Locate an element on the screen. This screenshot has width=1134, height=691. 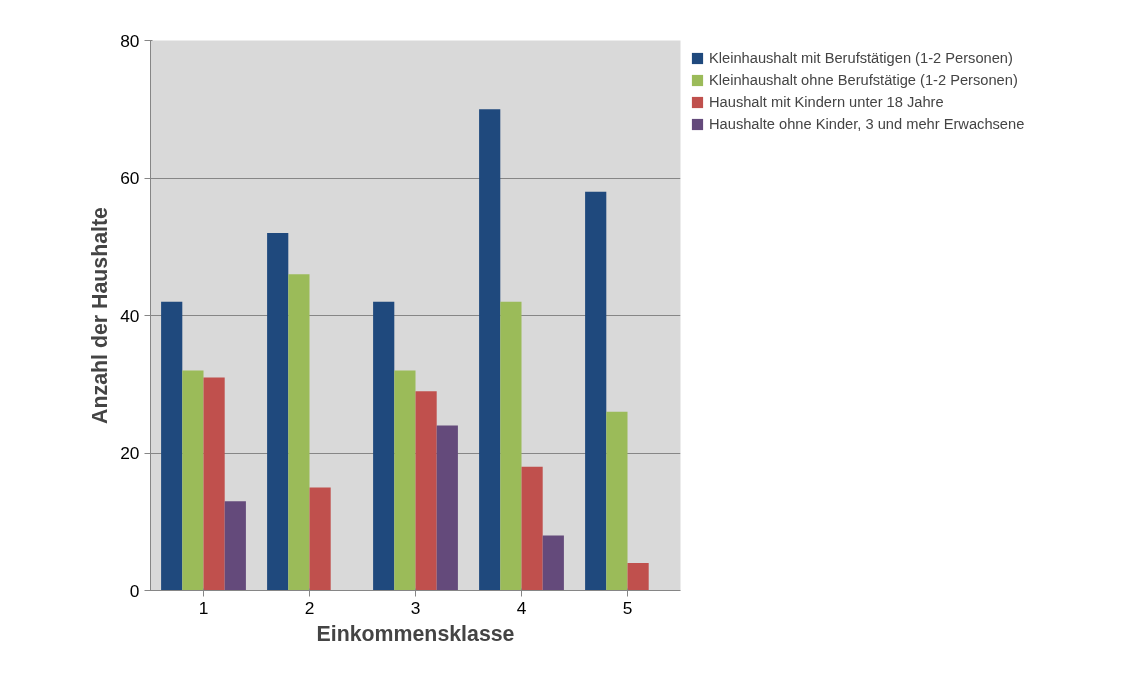
x-axis-title: Einkommensklasse is located at coordinates (415, 633).